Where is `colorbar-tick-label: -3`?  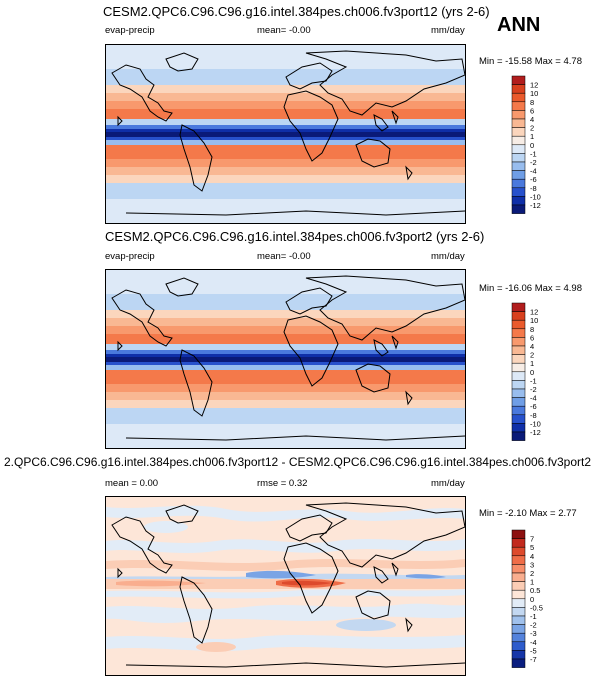
colorbar-tick-label: -3 is located at coordinates (533, 633).